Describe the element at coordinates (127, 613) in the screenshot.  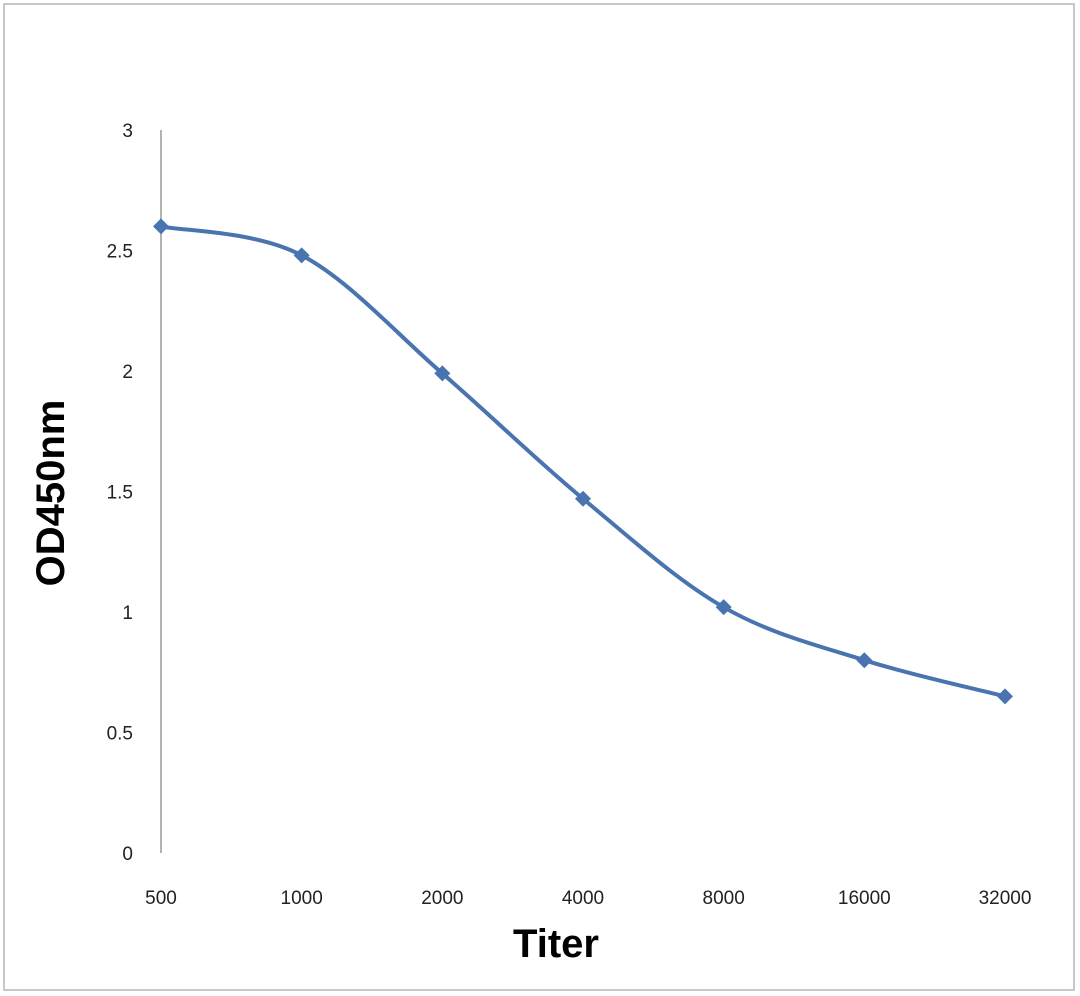
I see `y-tick-label: 1` at that location.